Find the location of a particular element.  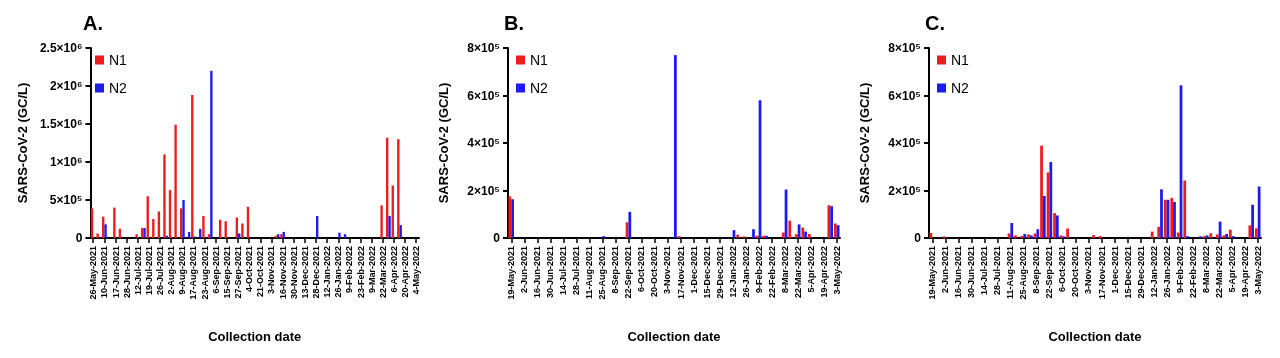

x-tick-label: 12-Jan-2022 is located at coordinates (327, 272).